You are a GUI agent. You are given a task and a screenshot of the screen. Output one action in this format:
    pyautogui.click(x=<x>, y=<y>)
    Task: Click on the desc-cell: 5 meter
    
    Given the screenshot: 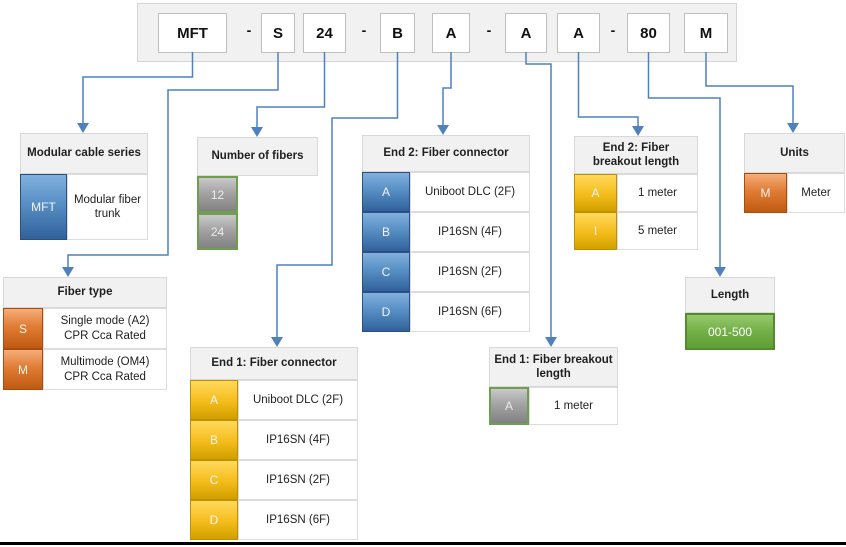 What is the action you would take?
    pyautogui.click(x=657, y=231)
    